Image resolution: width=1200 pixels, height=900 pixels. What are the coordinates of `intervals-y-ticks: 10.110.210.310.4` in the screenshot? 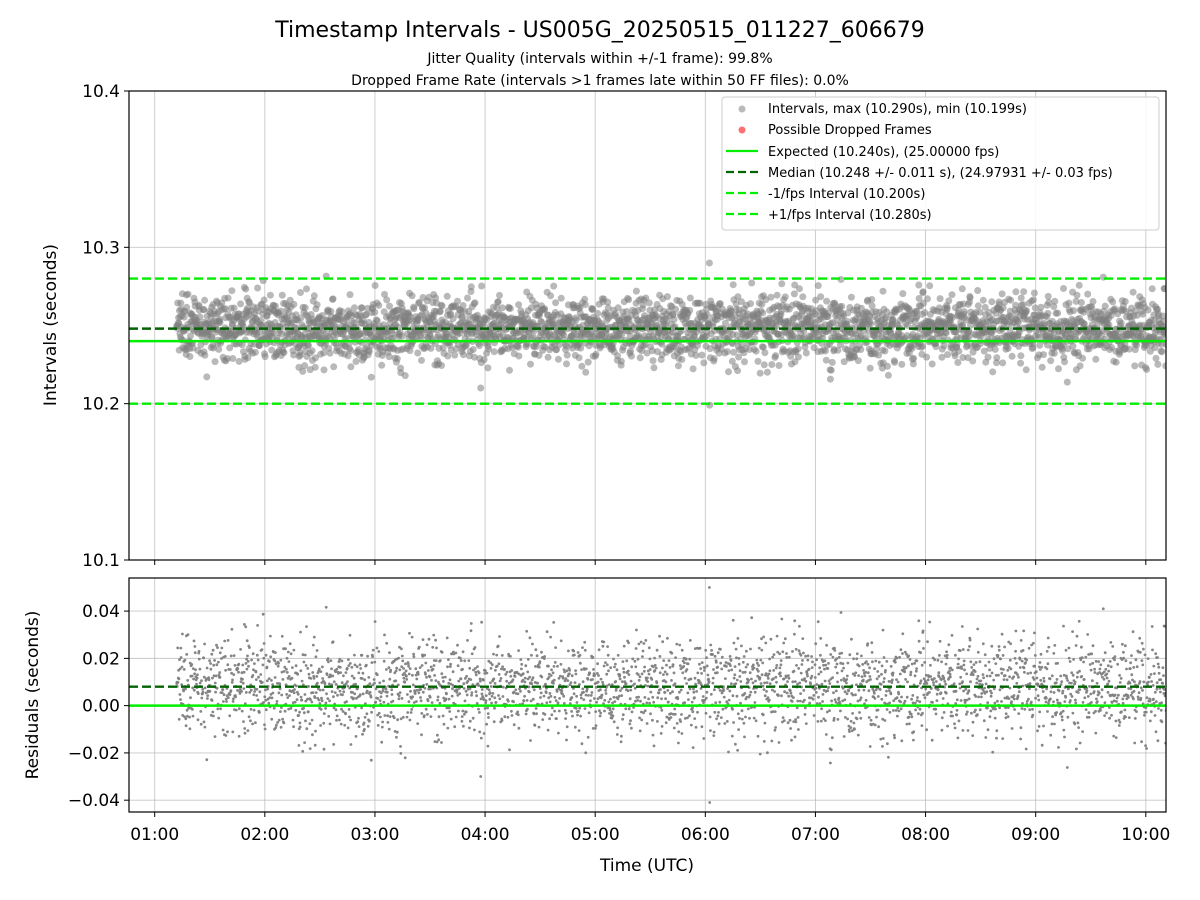 It's located at (105, 326).